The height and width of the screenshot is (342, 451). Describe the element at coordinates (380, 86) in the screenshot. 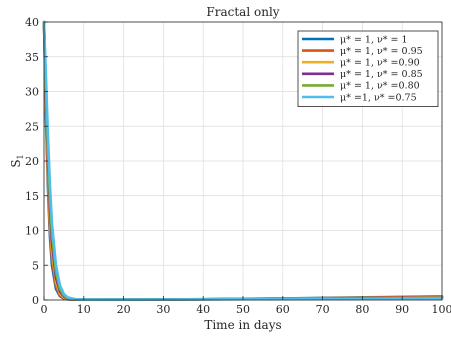

I see `legend-label: μ* = 1, ν* =0.80` at that location.